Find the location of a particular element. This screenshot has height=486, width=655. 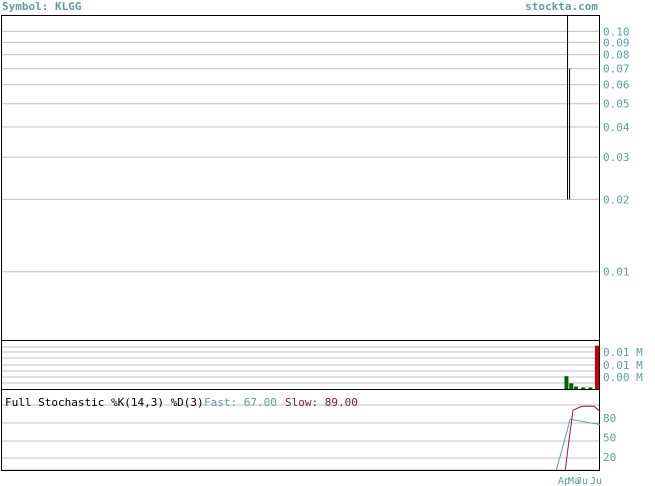

fast-k-line is located at coordinates (578, 444).